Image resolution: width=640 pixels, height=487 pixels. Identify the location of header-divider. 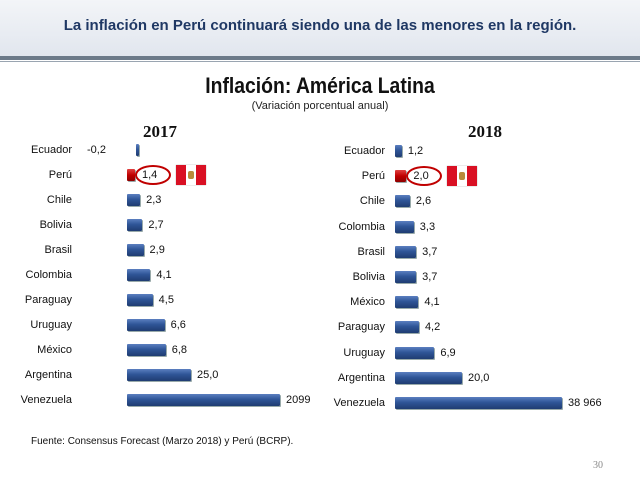
(320, 58).